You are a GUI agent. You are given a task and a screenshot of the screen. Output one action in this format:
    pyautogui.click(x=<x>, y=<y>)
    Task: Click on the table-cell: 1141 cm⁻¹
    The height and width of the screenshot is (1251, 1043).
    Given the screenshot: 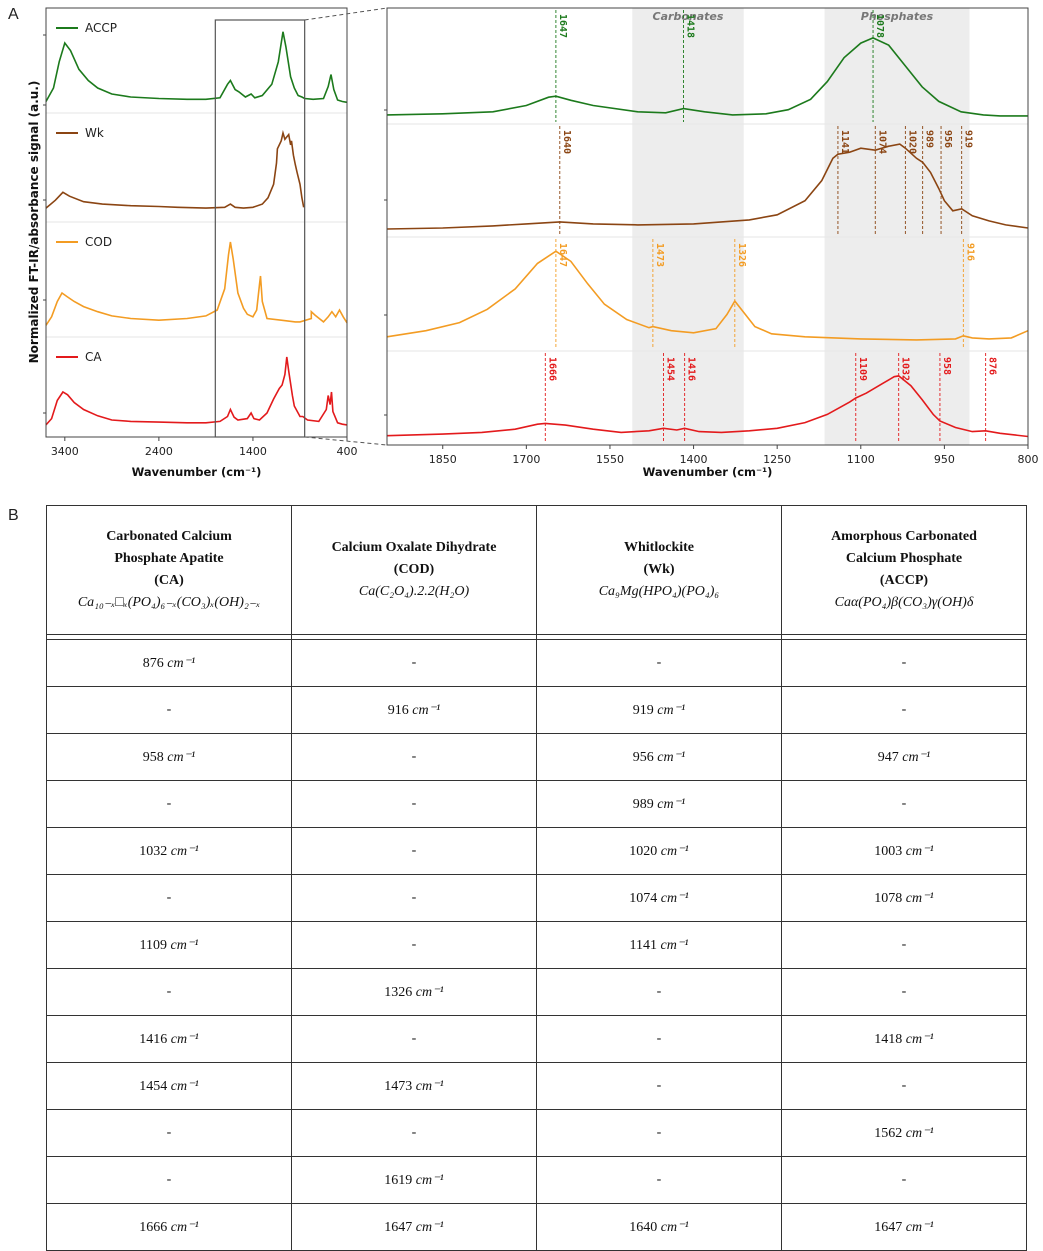 What is the action you would take?
    pyautogui.click(x=659, y=945)
    